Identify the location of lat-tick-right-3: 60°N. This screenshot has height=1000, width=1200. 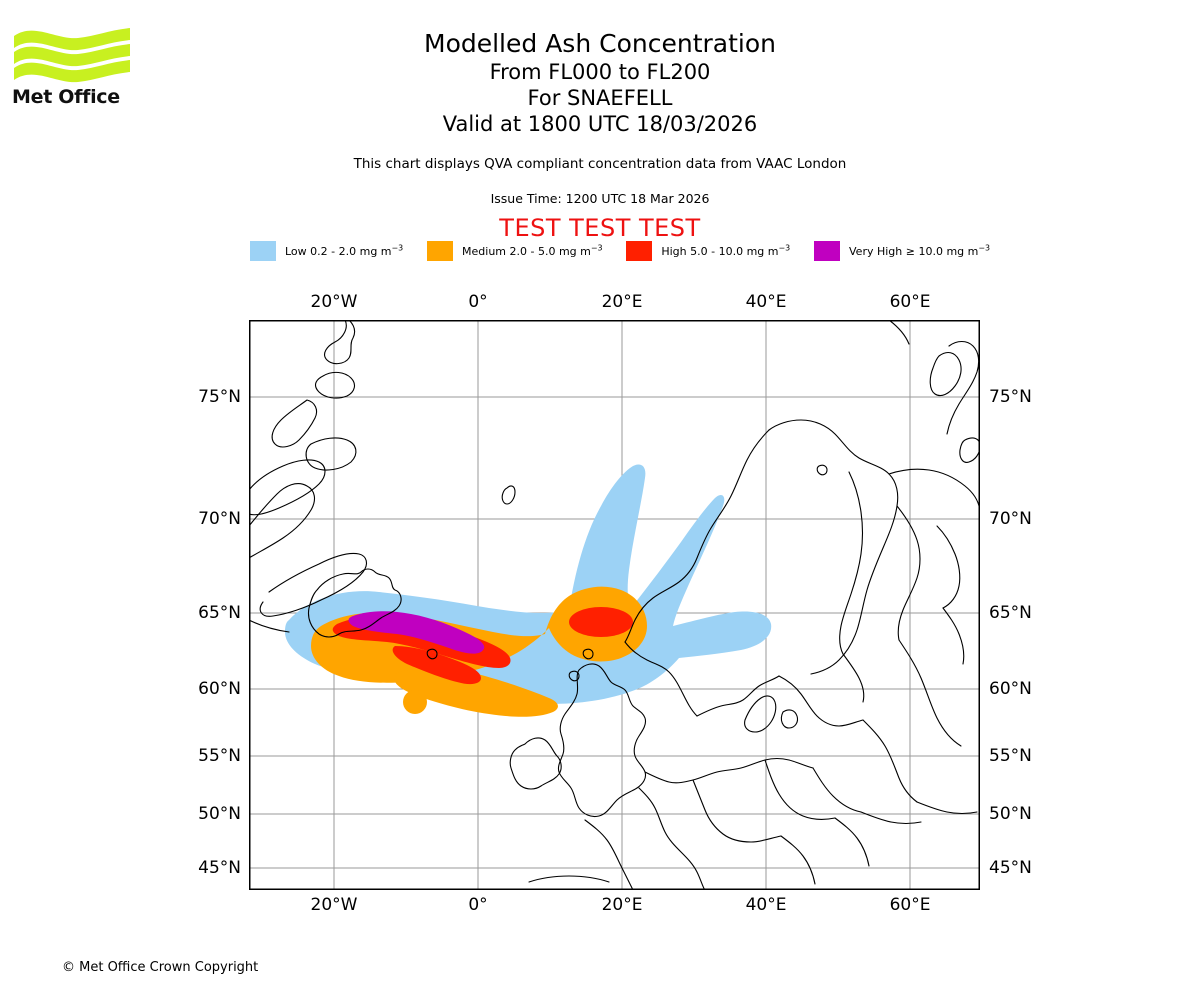
(1010, 689).